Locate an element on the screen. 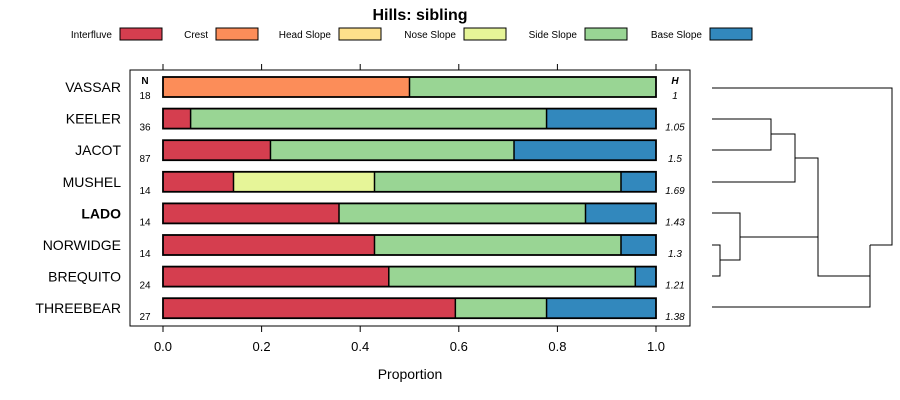  category-label: BREQUITO is located at coordinates (84, 277).